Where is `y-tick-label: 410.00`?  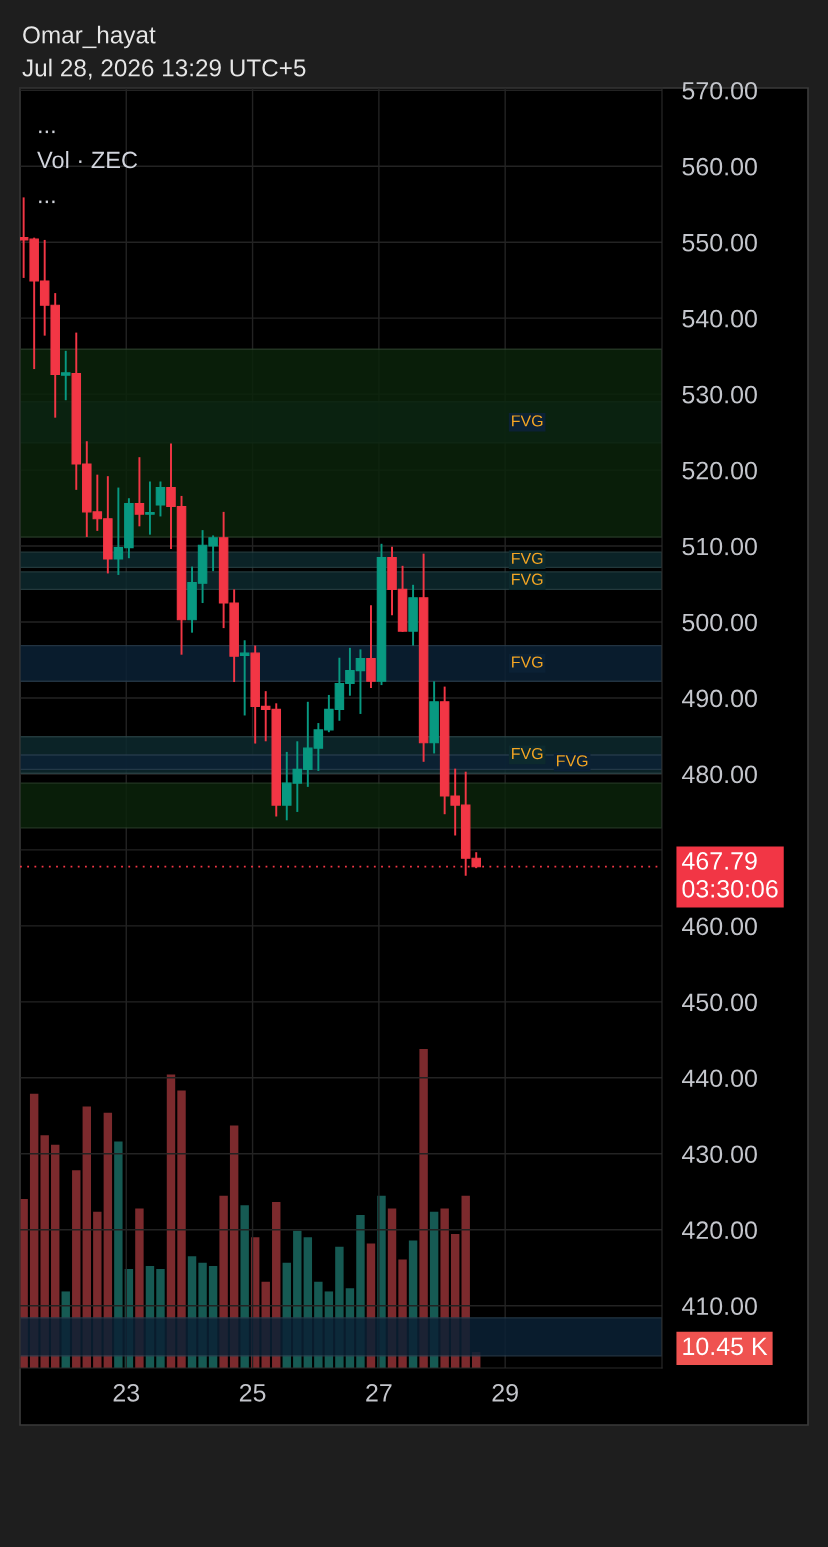
y-tick-label: 410.00 is located at coordinates (719, 1306).